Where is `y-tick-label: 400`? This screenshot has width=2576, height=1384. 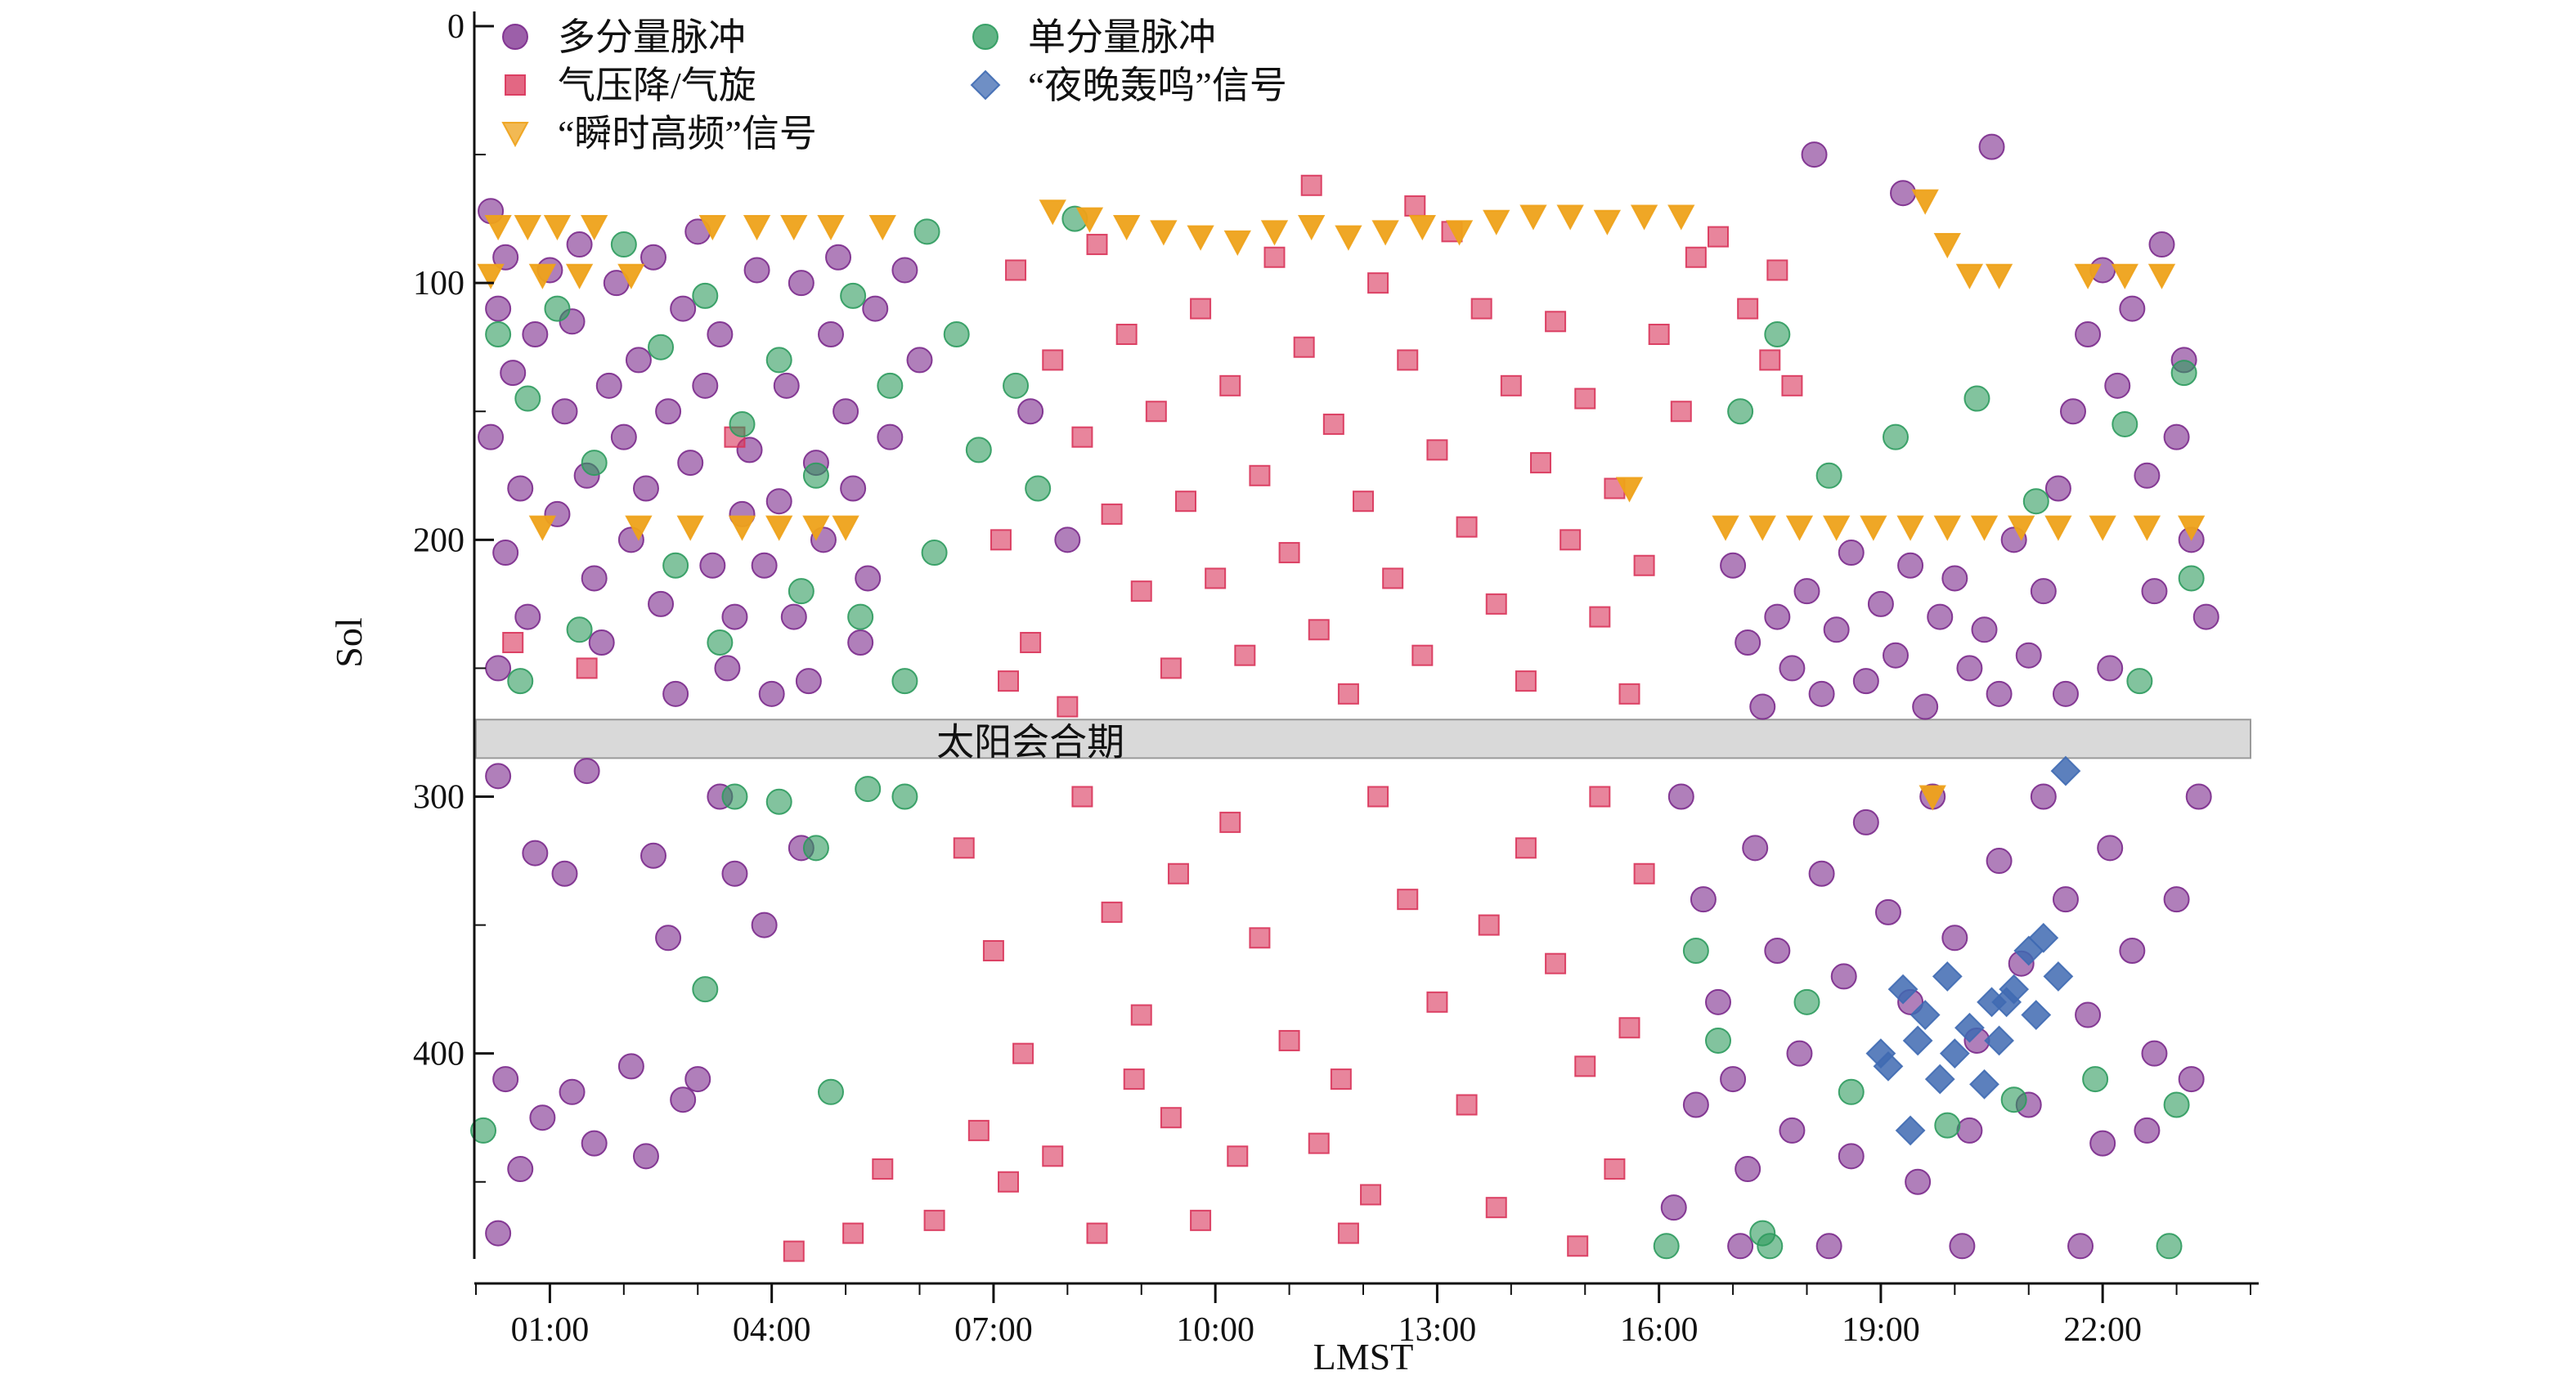
y-tick-label: 400 is located at coordinates (438, 1054).